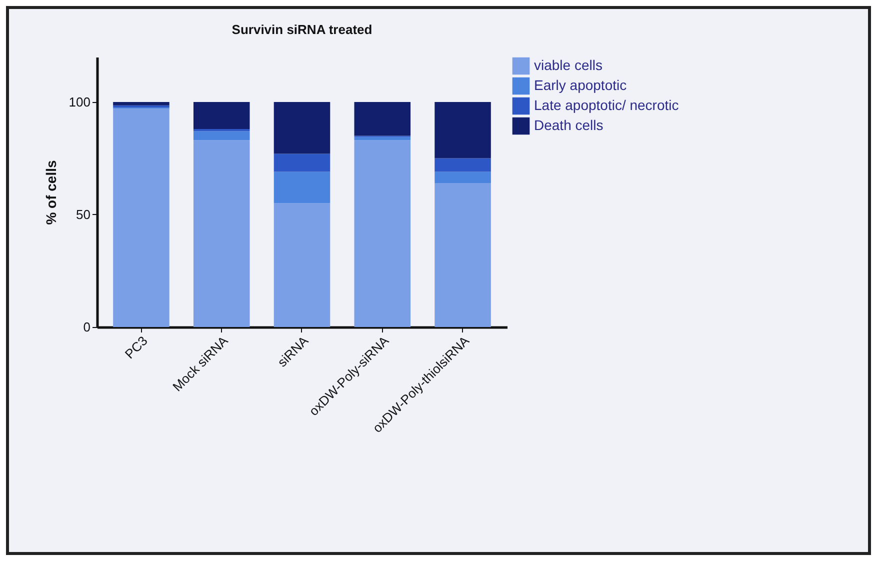  I want to click on legend-label: viable cells, so click(568, 65).